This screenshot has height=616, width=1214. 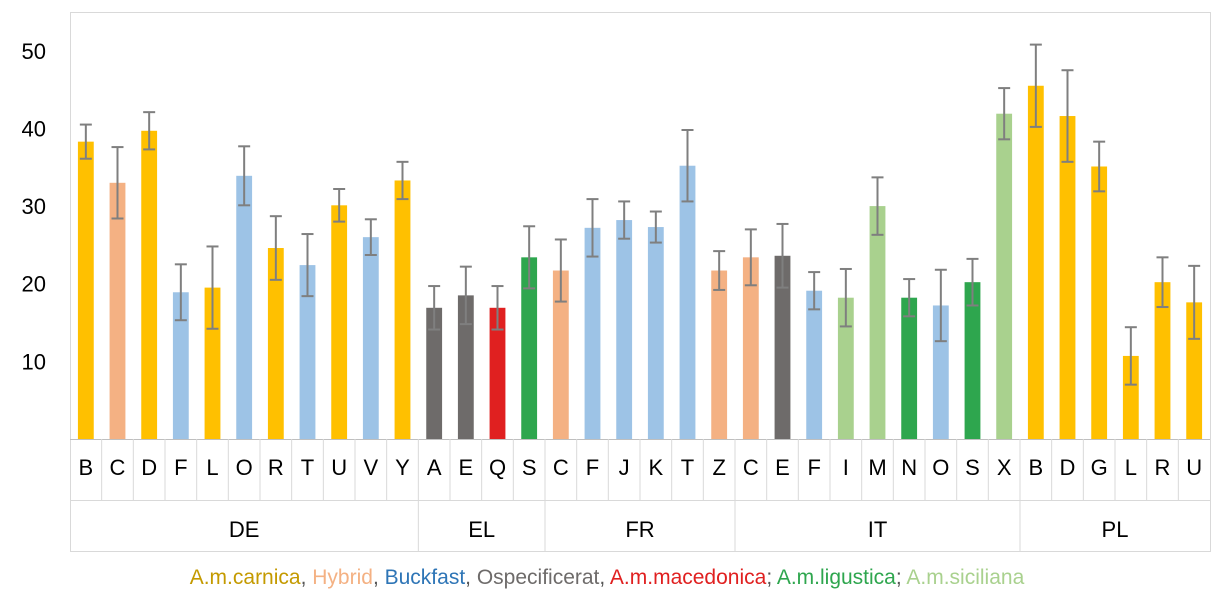 What do you see at coordinates (639, 529) in the screenshot?
I see `group-label-fr: FR` at bounding box center [639, 529].